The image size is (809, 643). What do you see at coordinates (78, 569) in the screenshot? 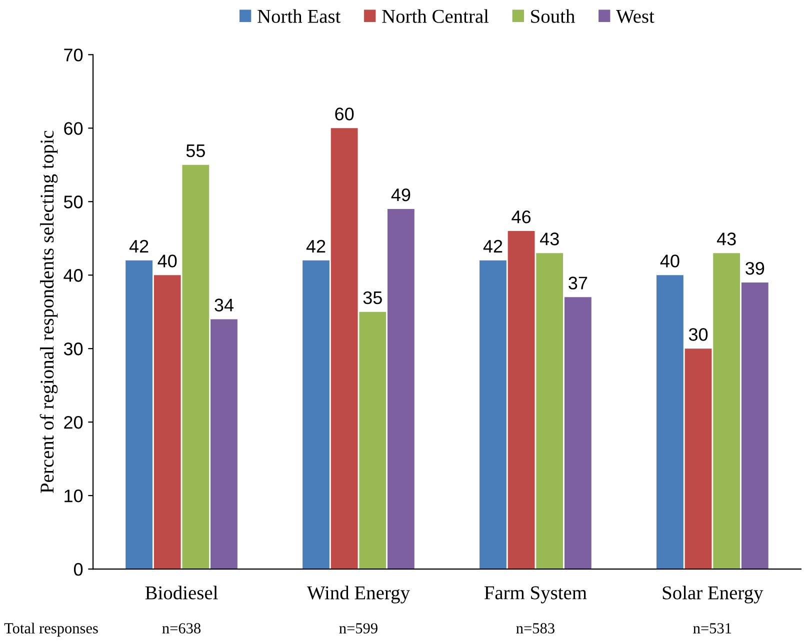
I see `y-tick-label: 0` at bounding box center [78, 569].